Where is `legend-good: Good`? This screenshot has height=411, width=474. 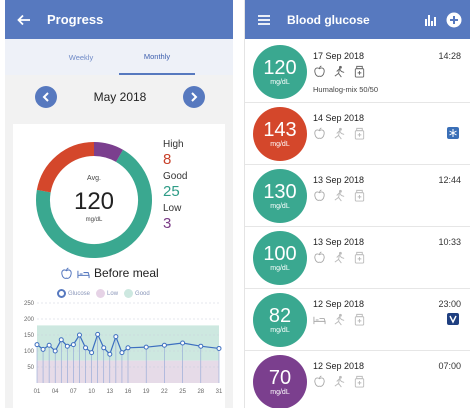
legend-good: Good is located at coordinates (137, 293).